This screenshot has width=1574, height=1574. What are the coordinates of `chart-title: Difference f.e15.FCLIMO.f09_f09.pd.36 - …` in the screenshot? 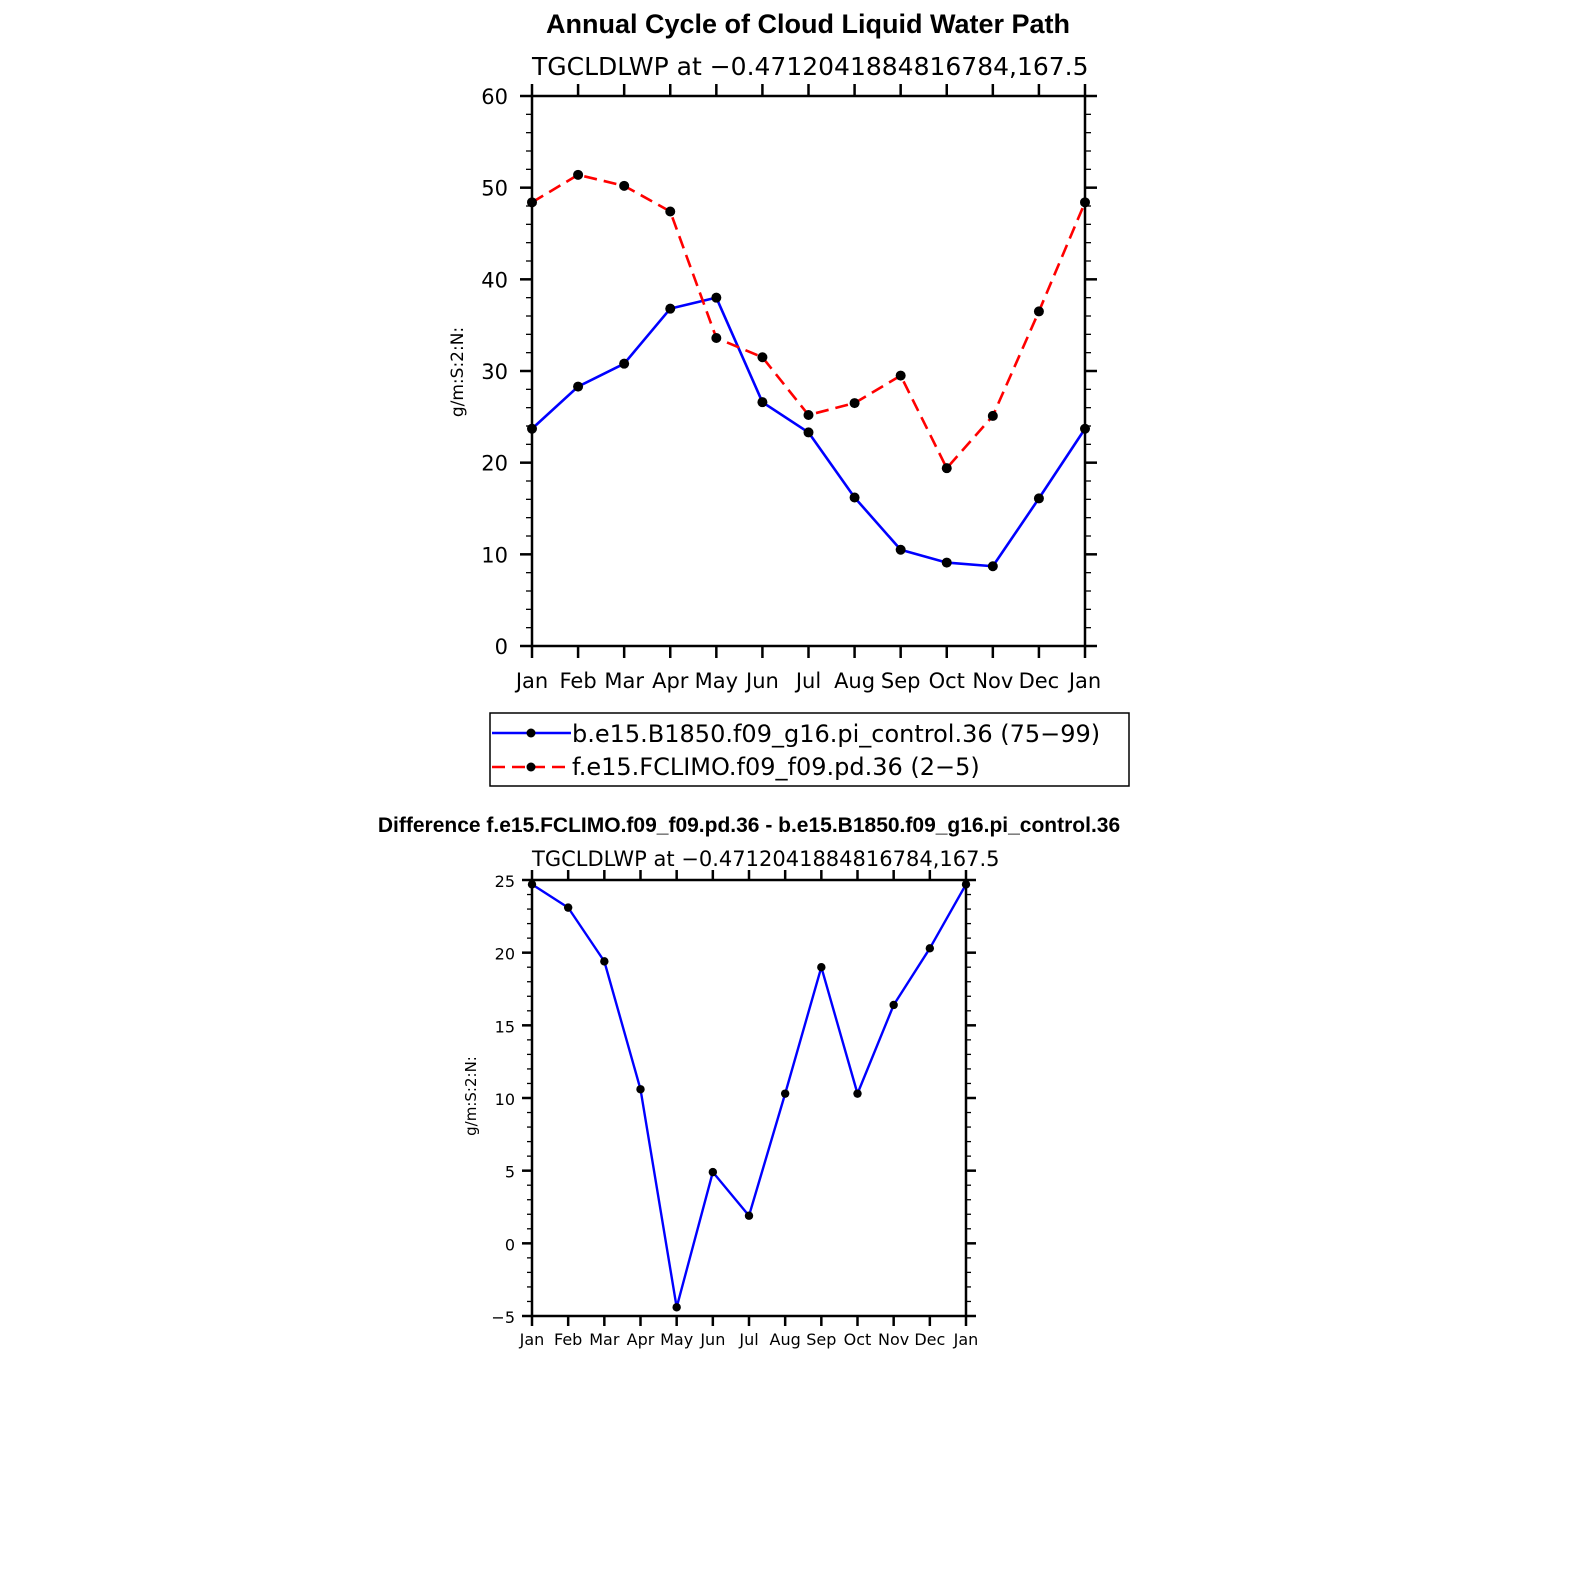 It's located at (749, 825).